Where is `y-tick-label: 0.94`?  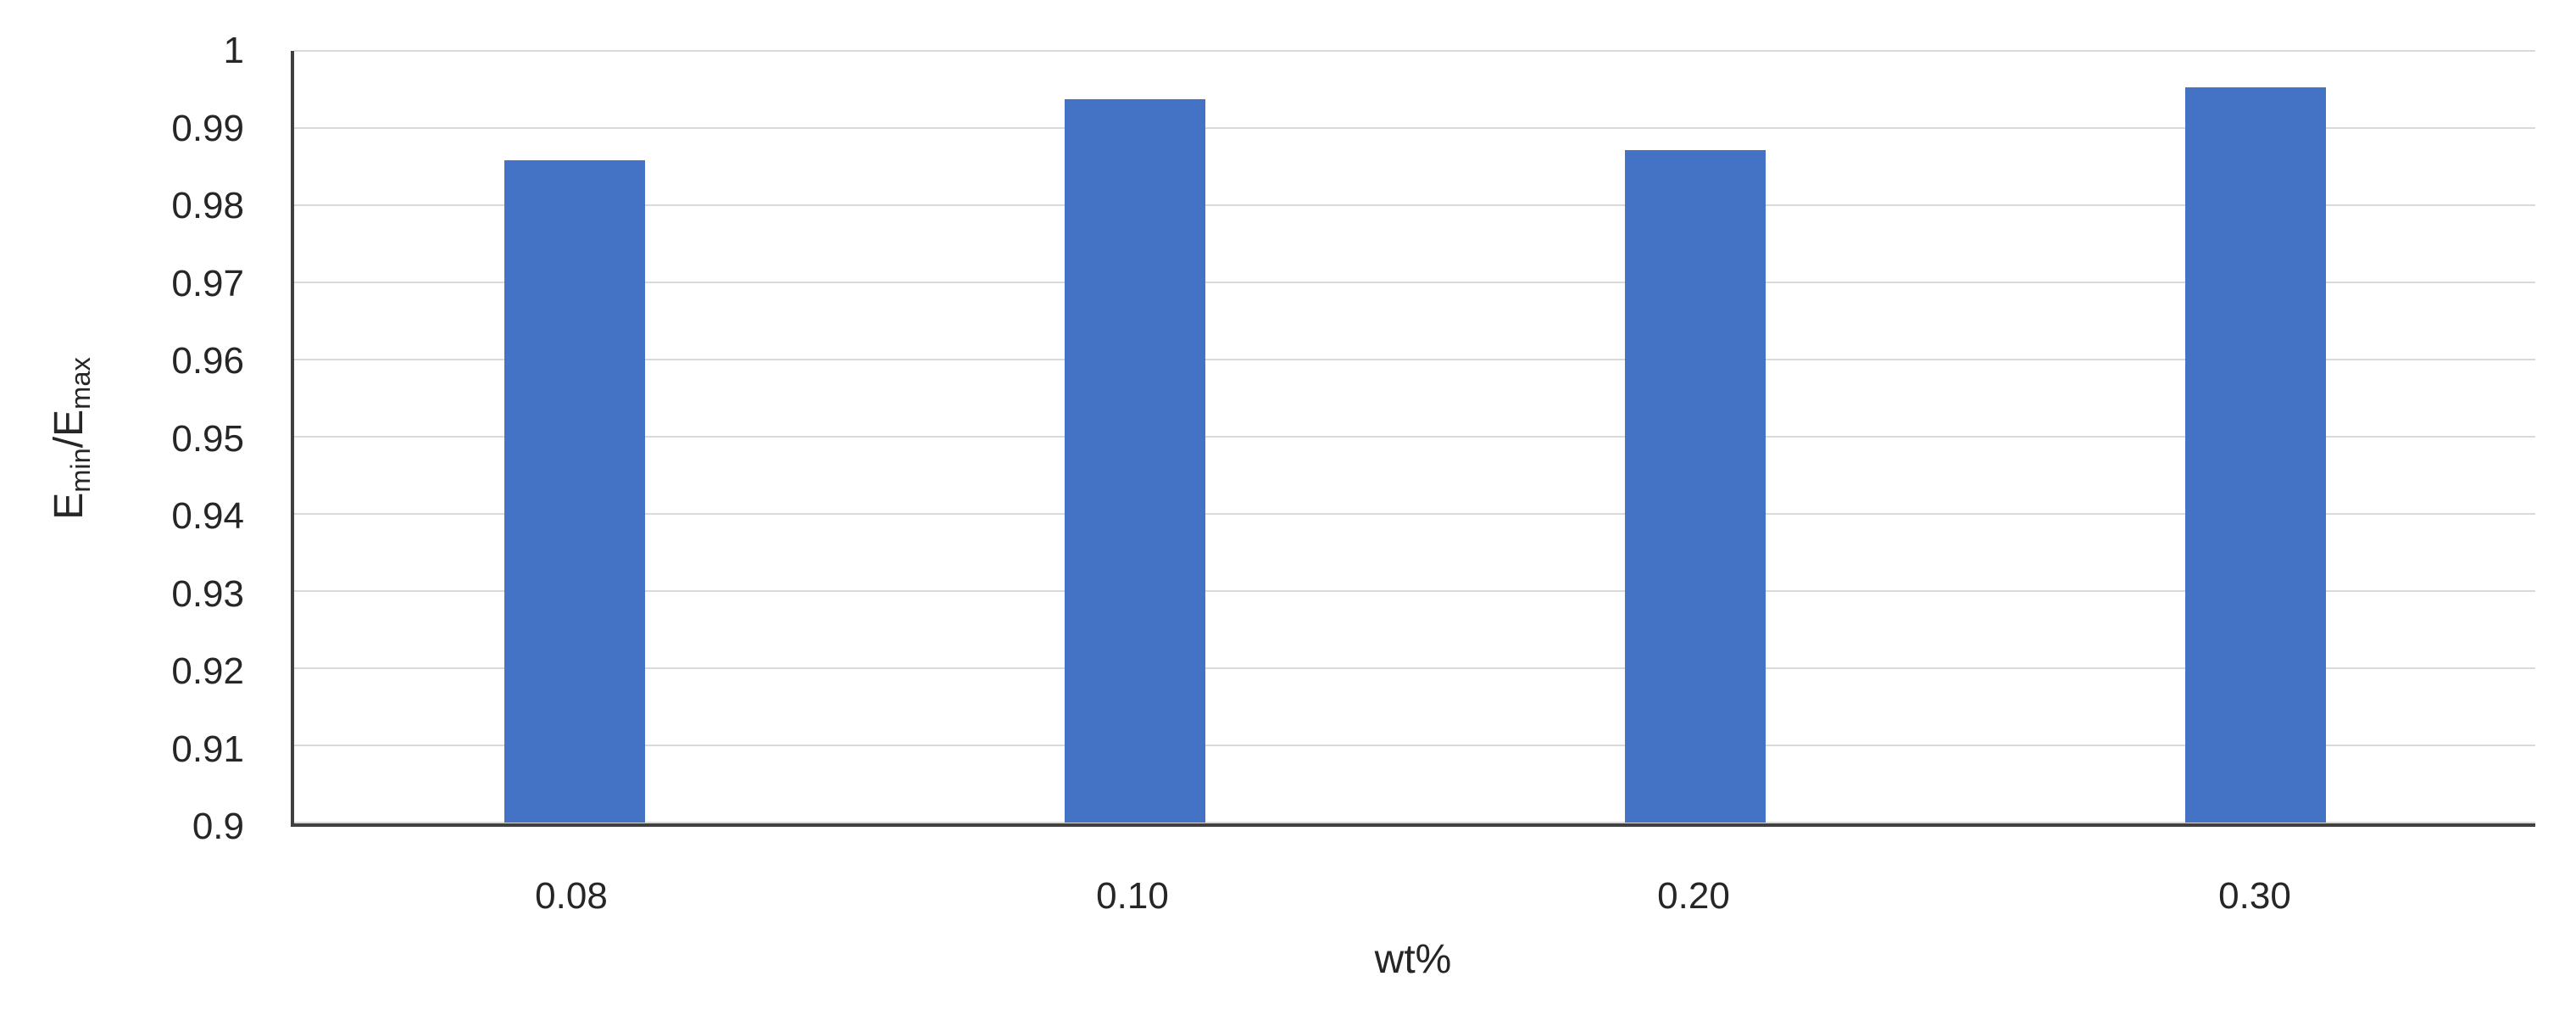 y-tick-label: 0.94 is located at coordinates (207, 516).